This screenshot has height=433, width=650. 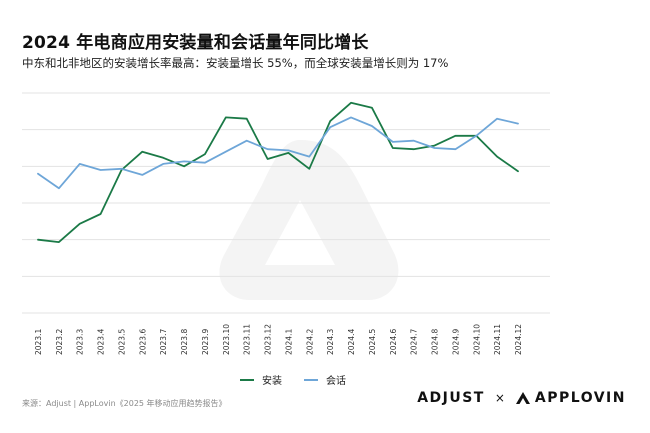 What do you see at coordinates (247, 379) in the screenshot?
I see `legend-swatch-installs` at bounding box center [247, 379].